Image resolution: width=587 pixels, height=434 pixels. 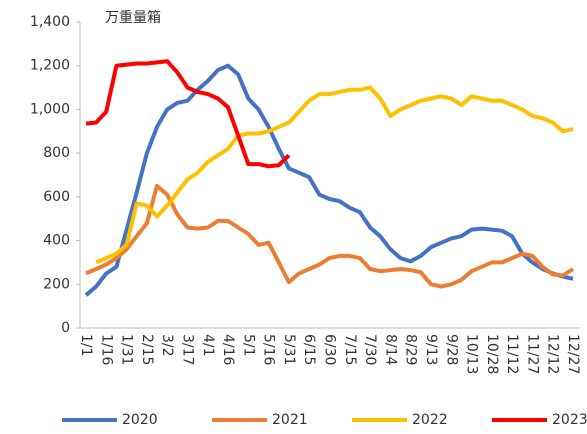 What do you see at coordinates (133, 18) in the screenshot?
I see `annotation: 万重量箱` at bounding box center [133, 18].